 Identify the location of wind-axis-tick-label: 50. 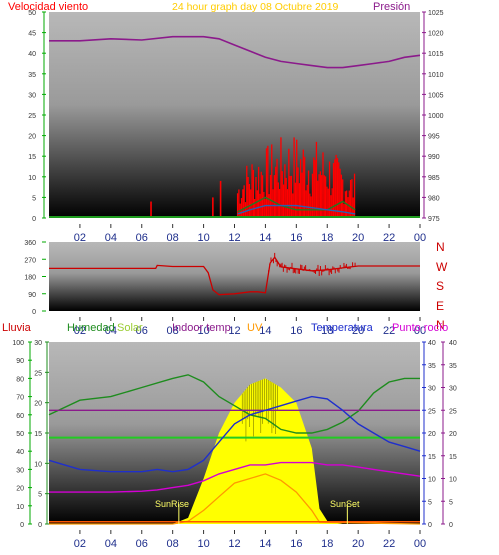
(32, 13).